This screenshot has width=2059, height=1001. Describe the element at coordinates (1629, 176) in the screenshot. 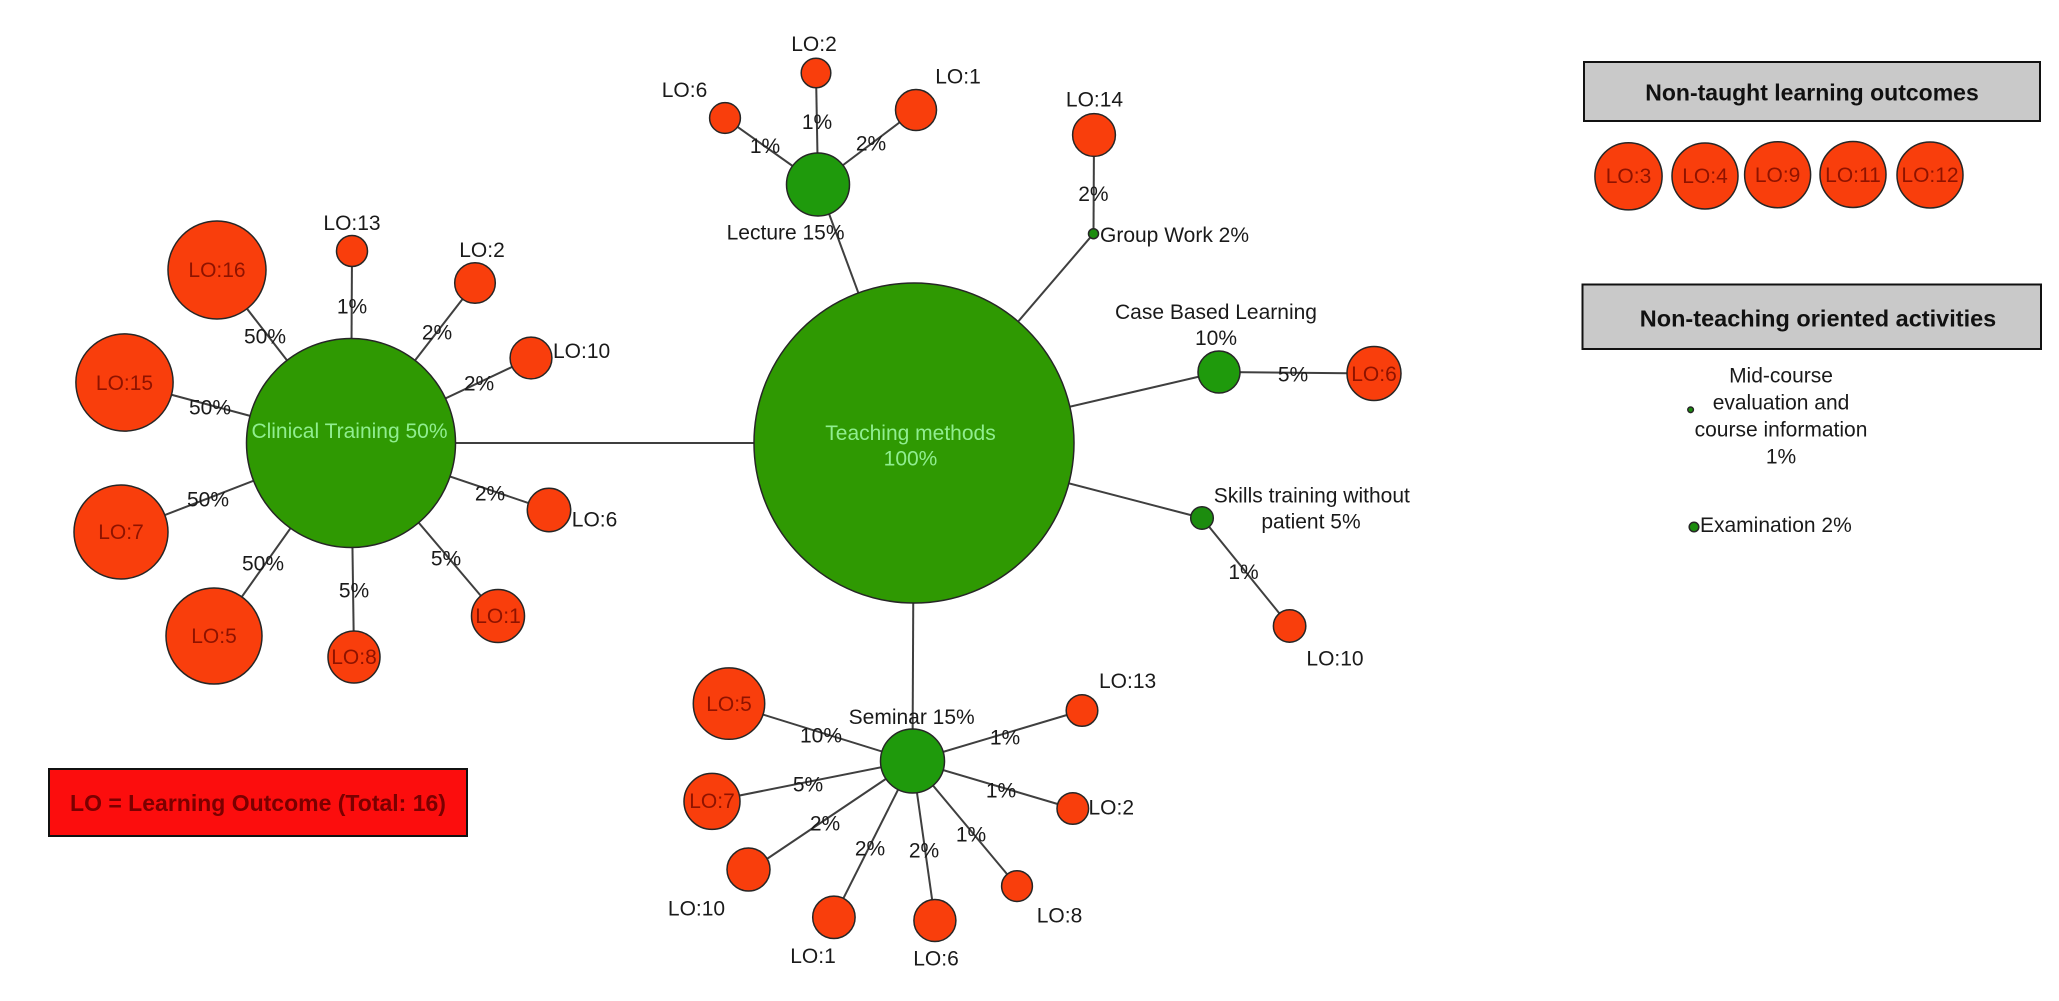

I see `svg-text: LO:3` at that location.